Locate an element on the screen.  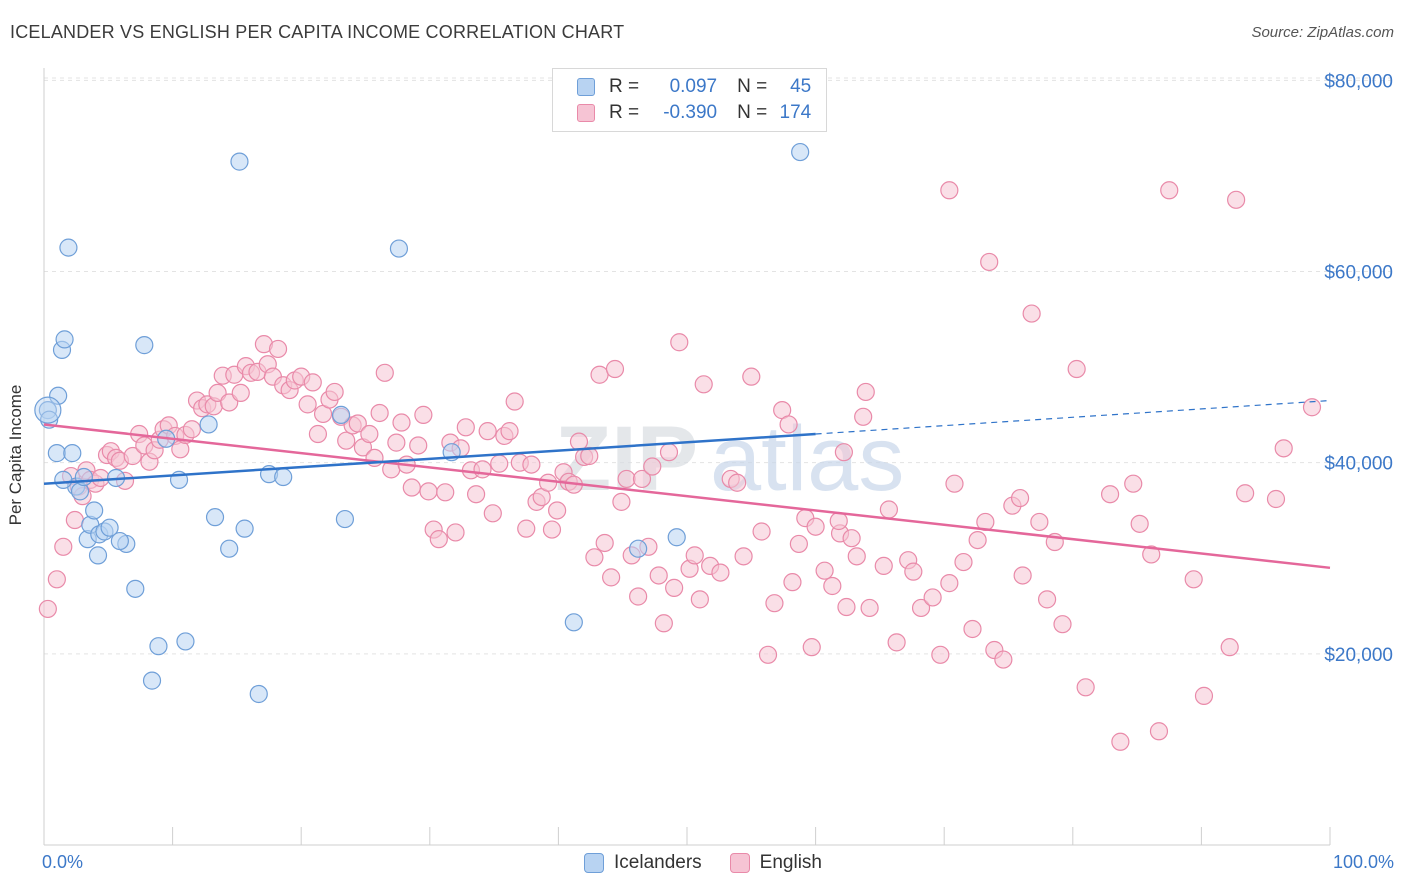
x-tick-max: 100.0% is located at coordinates (1363, 862).